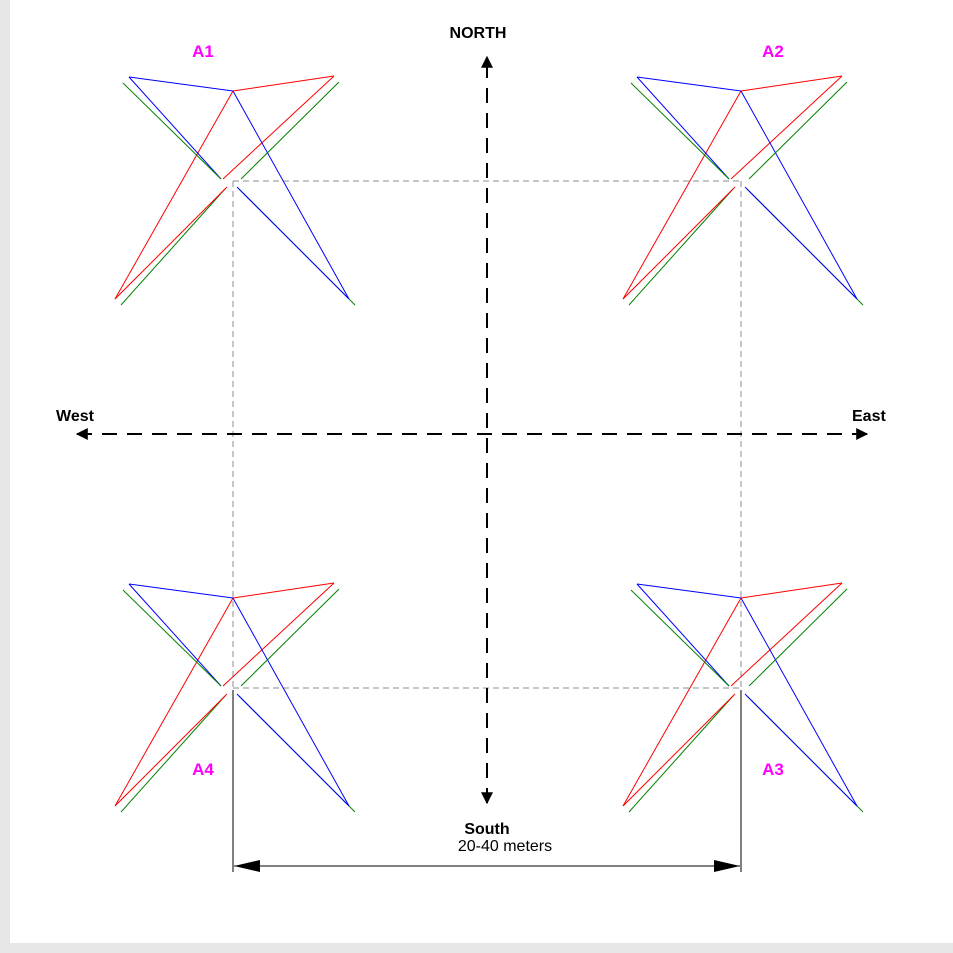 This screenshot has height=953, width=953. Describe the element at coordinates (486, 829) in the screenshot. I see `south-label: South` at that location.